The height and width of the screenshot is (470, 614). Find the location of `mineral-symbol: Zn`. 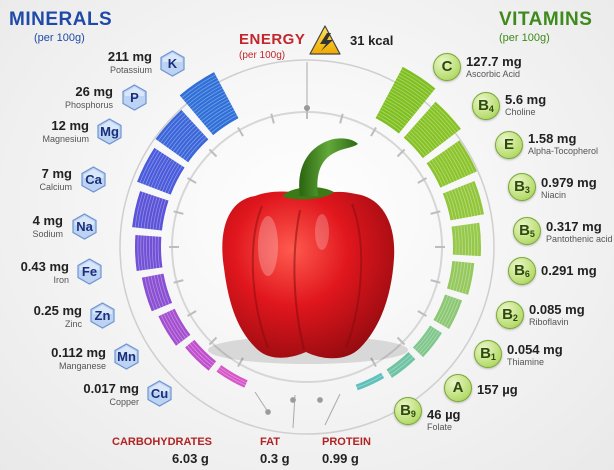

mineral-symbol: Zn is located at coordinates (102, 315).